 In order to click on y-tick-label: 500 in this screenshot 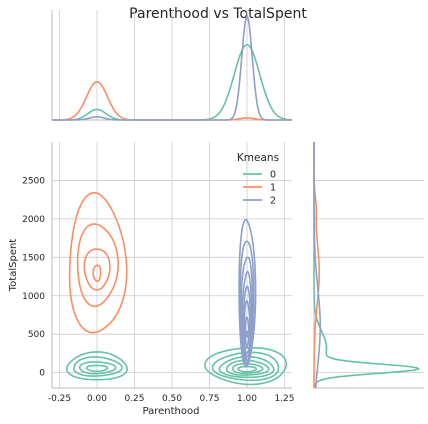, I will do `click(36, 335)`.